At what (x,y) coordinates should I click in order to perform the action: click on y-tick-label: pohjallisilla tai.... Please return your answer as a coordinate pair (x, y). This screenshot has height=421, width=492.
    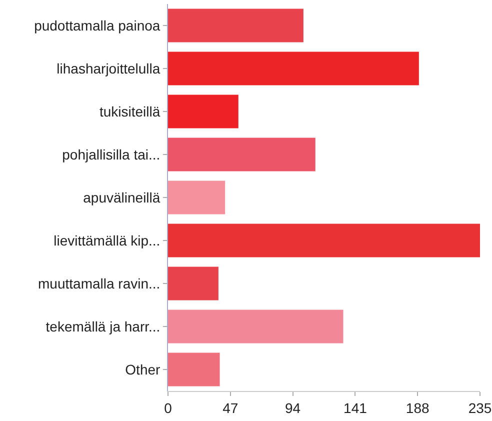
    Looking at the image, I should click on (111, 154).